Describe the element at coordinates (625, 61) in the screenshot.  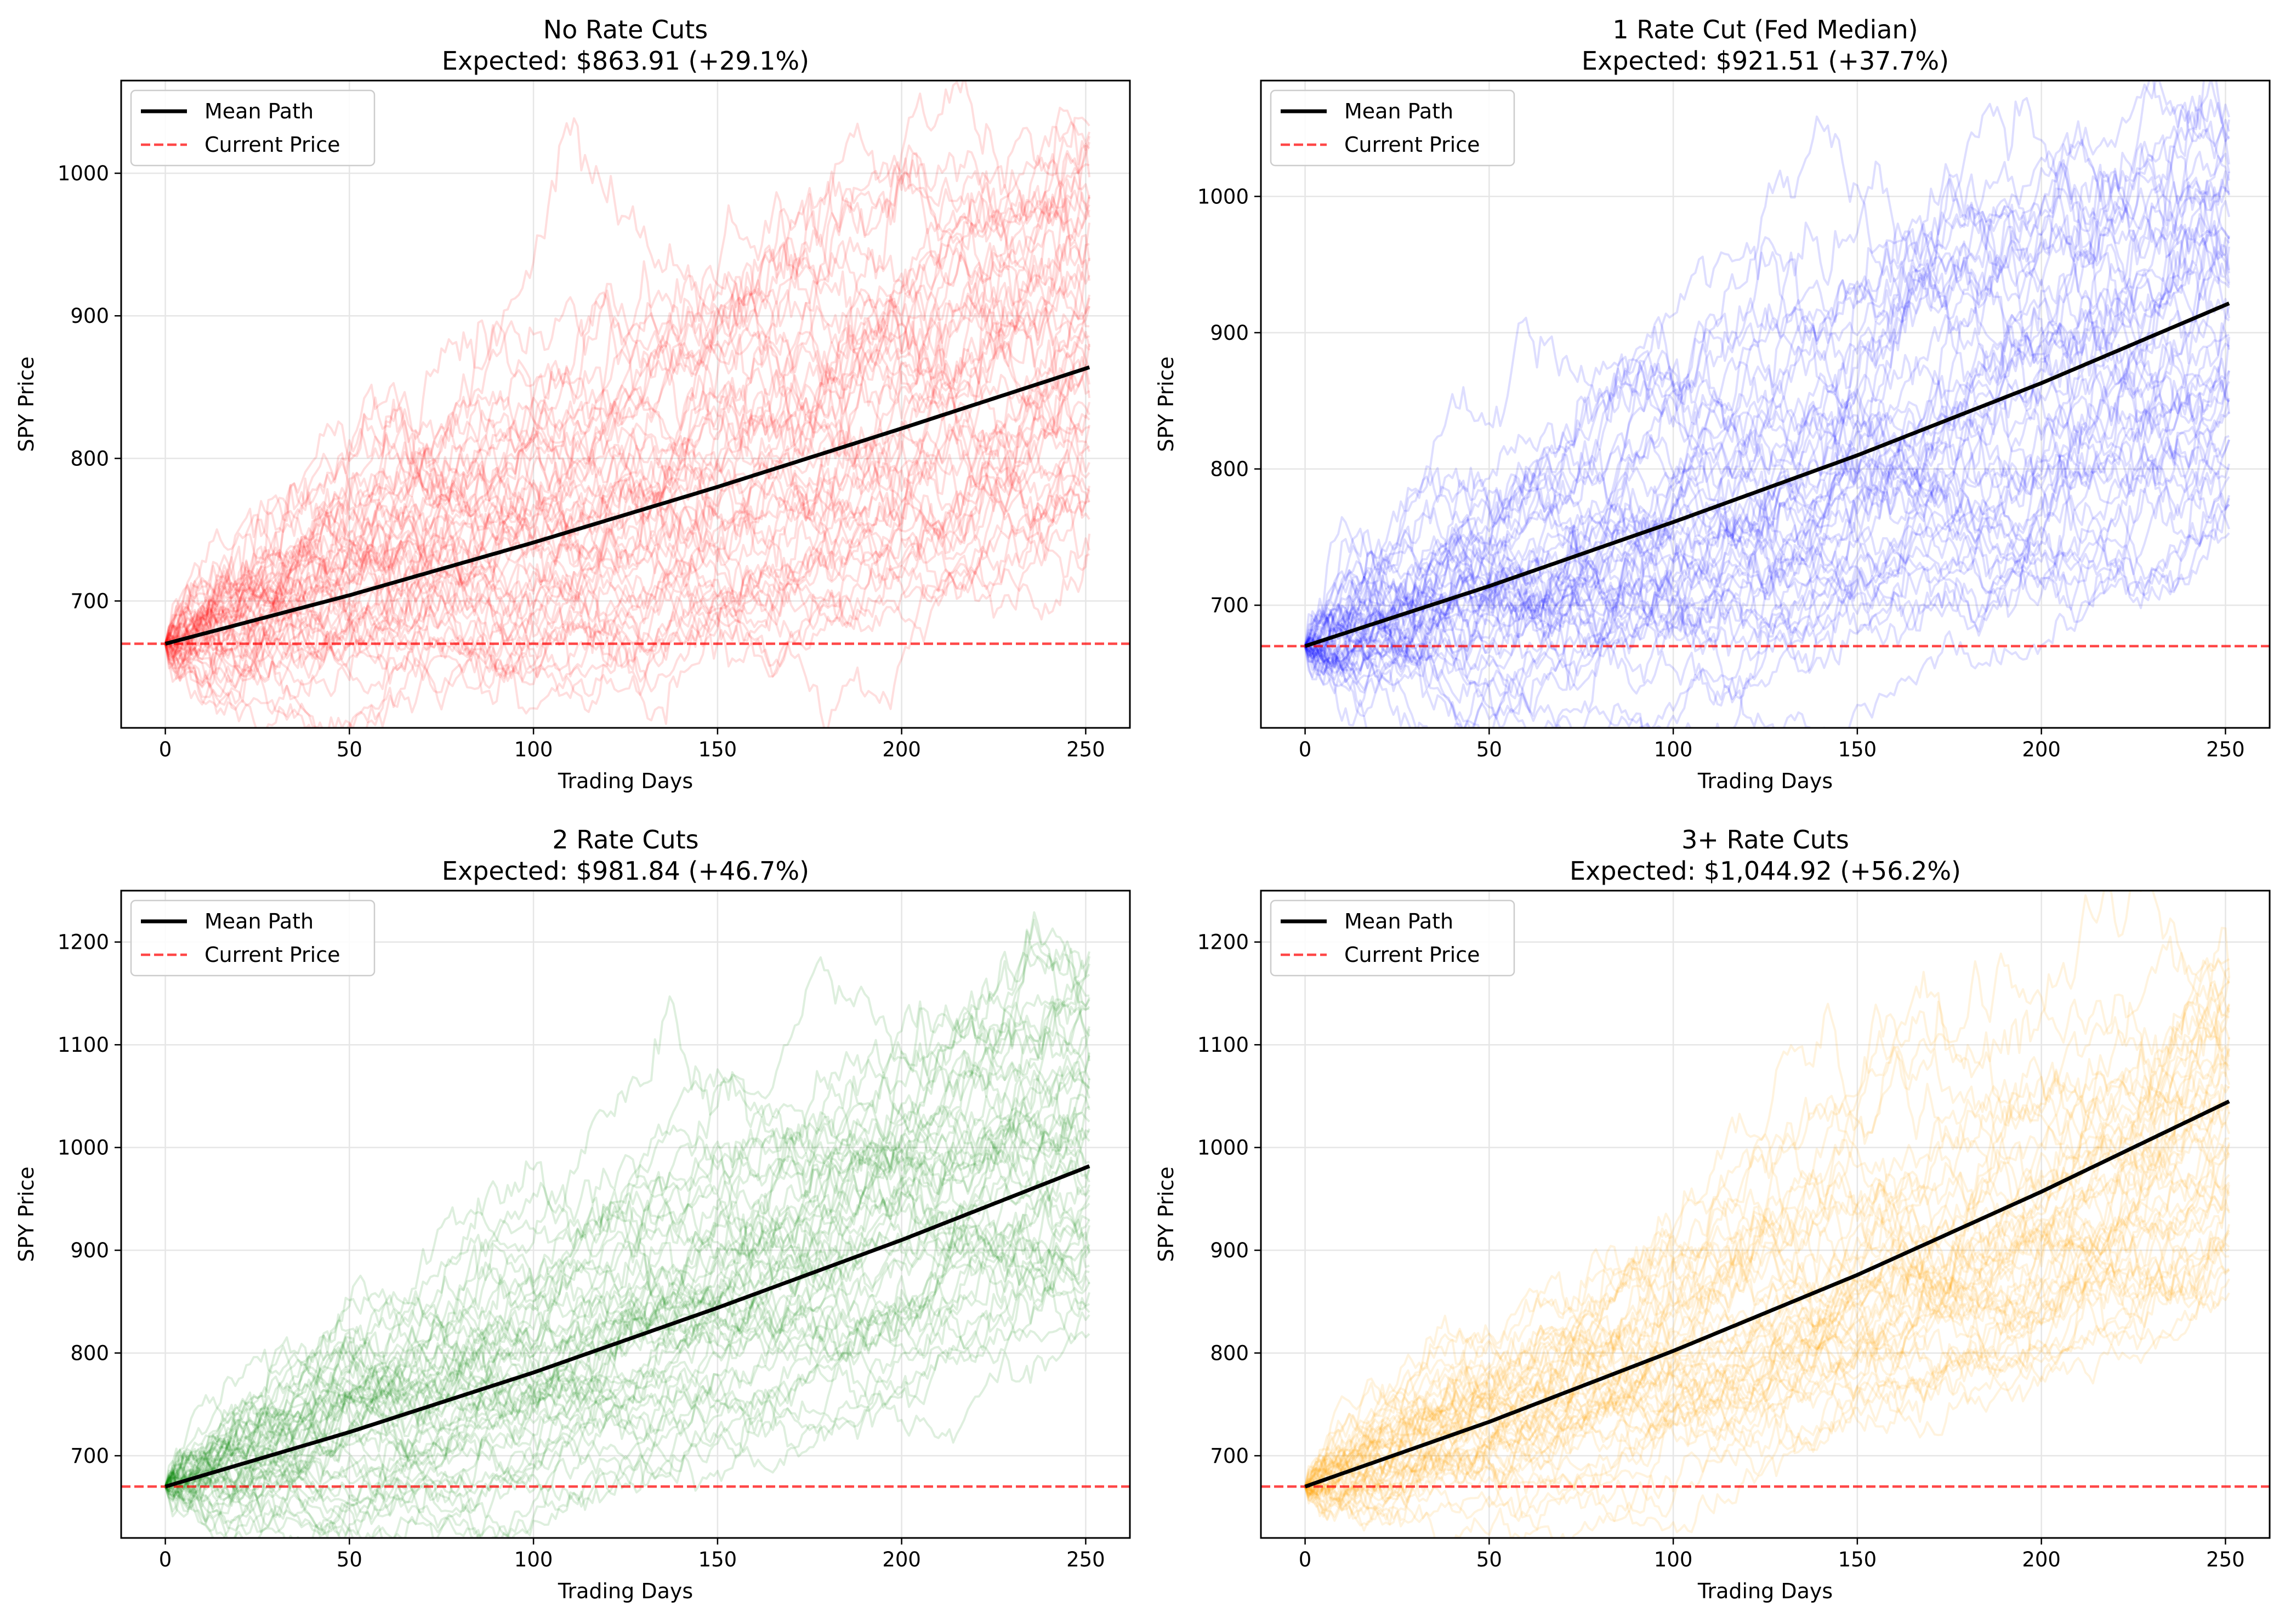
I see `chart-subtitle: Expected: $863.91 (+29.1%)` at that location.